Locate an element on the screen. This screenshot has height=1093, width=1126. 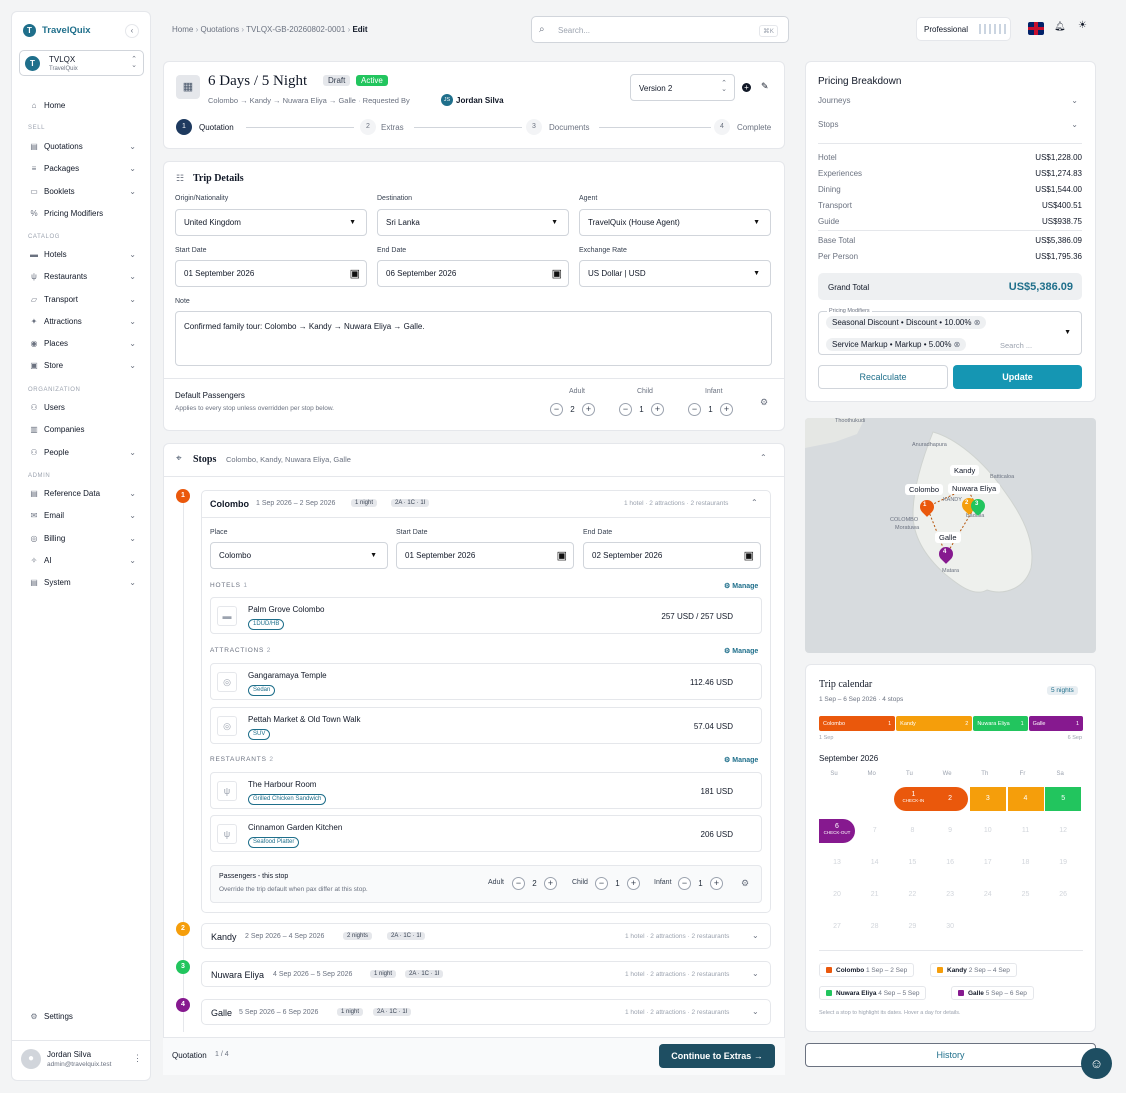
stop-adult-stepper: −2 + is located at coordinates (534, 883).